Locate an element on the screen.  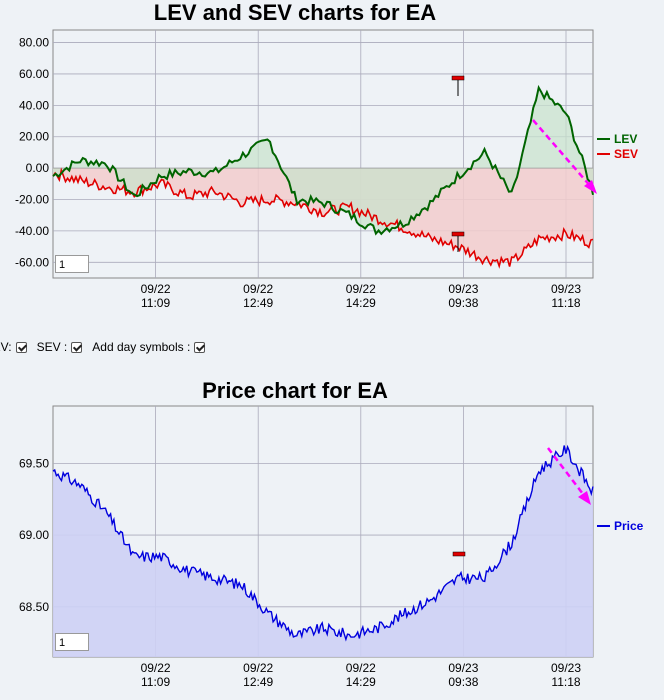
lev-x-tick-time: 11:18 is located at coordinates (565, 303).